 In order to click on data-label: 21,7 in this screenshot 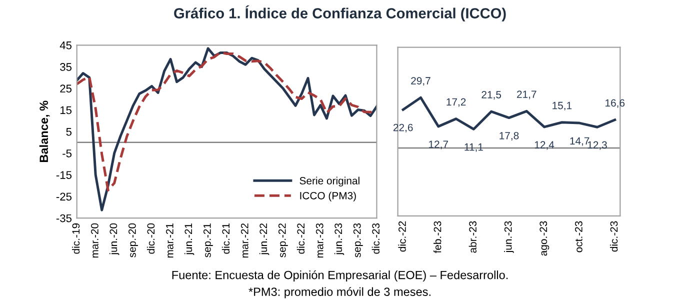, I will do `click(526, 95)`.